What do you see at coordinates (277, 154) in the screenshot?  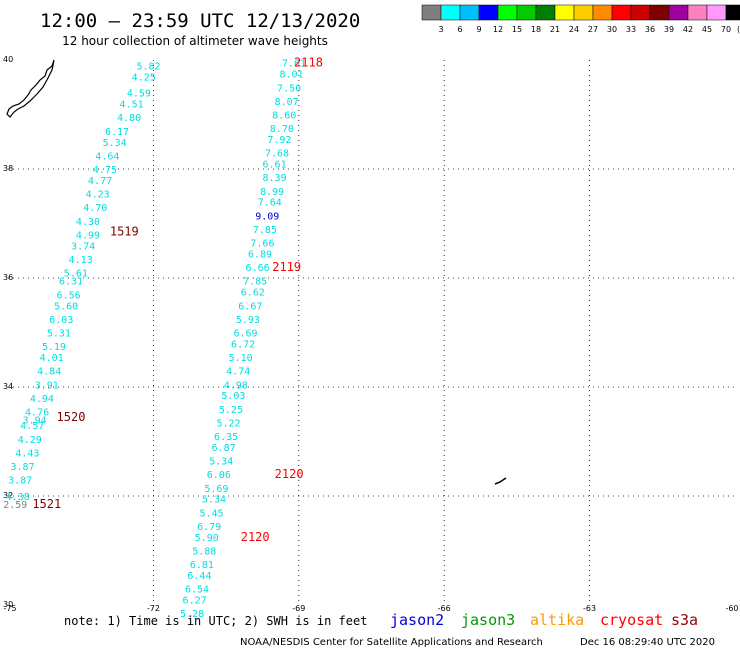 I see `wave-height-point: 7.68` at bounding box center [277, 154].